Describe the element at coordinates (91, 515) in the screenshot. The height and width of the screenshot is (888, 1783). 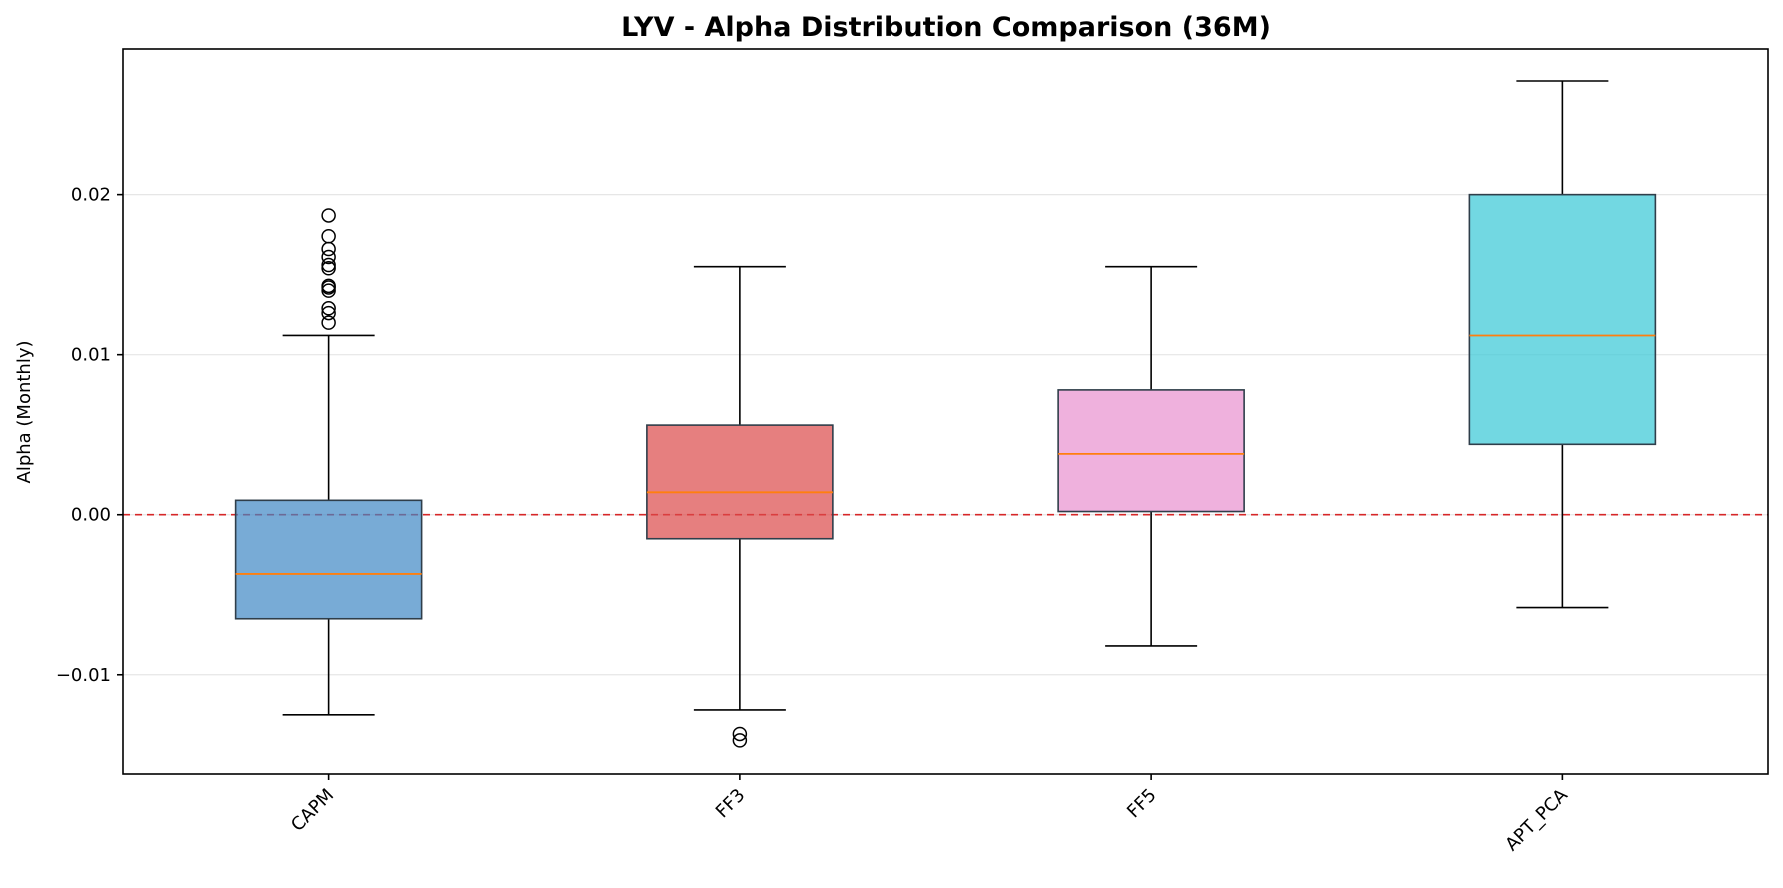
I see `y-tick-label: 0.00` at that location.